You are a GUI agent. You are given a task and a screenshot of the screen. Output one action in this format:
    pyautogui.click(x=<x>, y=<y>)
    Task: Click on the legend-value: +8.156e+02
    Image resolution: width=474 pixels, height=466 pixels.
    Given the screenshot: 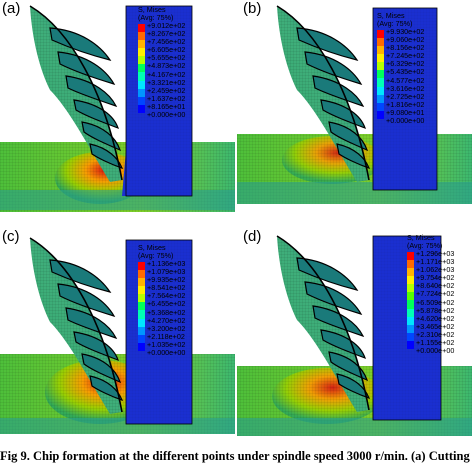 What is the action you would take?
    pyautogui.click(x=405, y=48)
    